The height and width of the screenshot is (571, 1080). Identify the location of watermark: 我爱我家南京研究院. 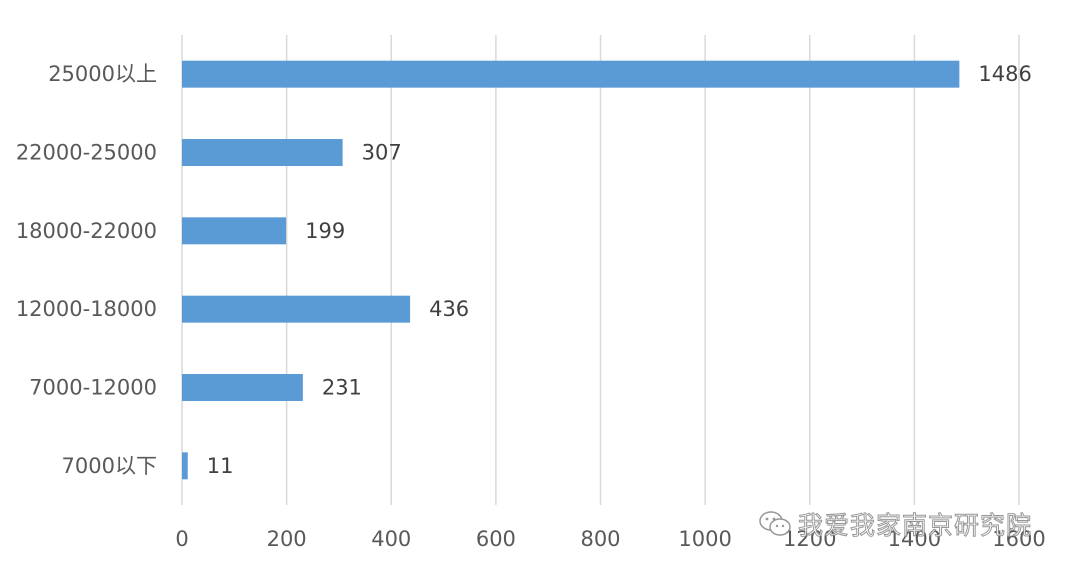
(895, 524).